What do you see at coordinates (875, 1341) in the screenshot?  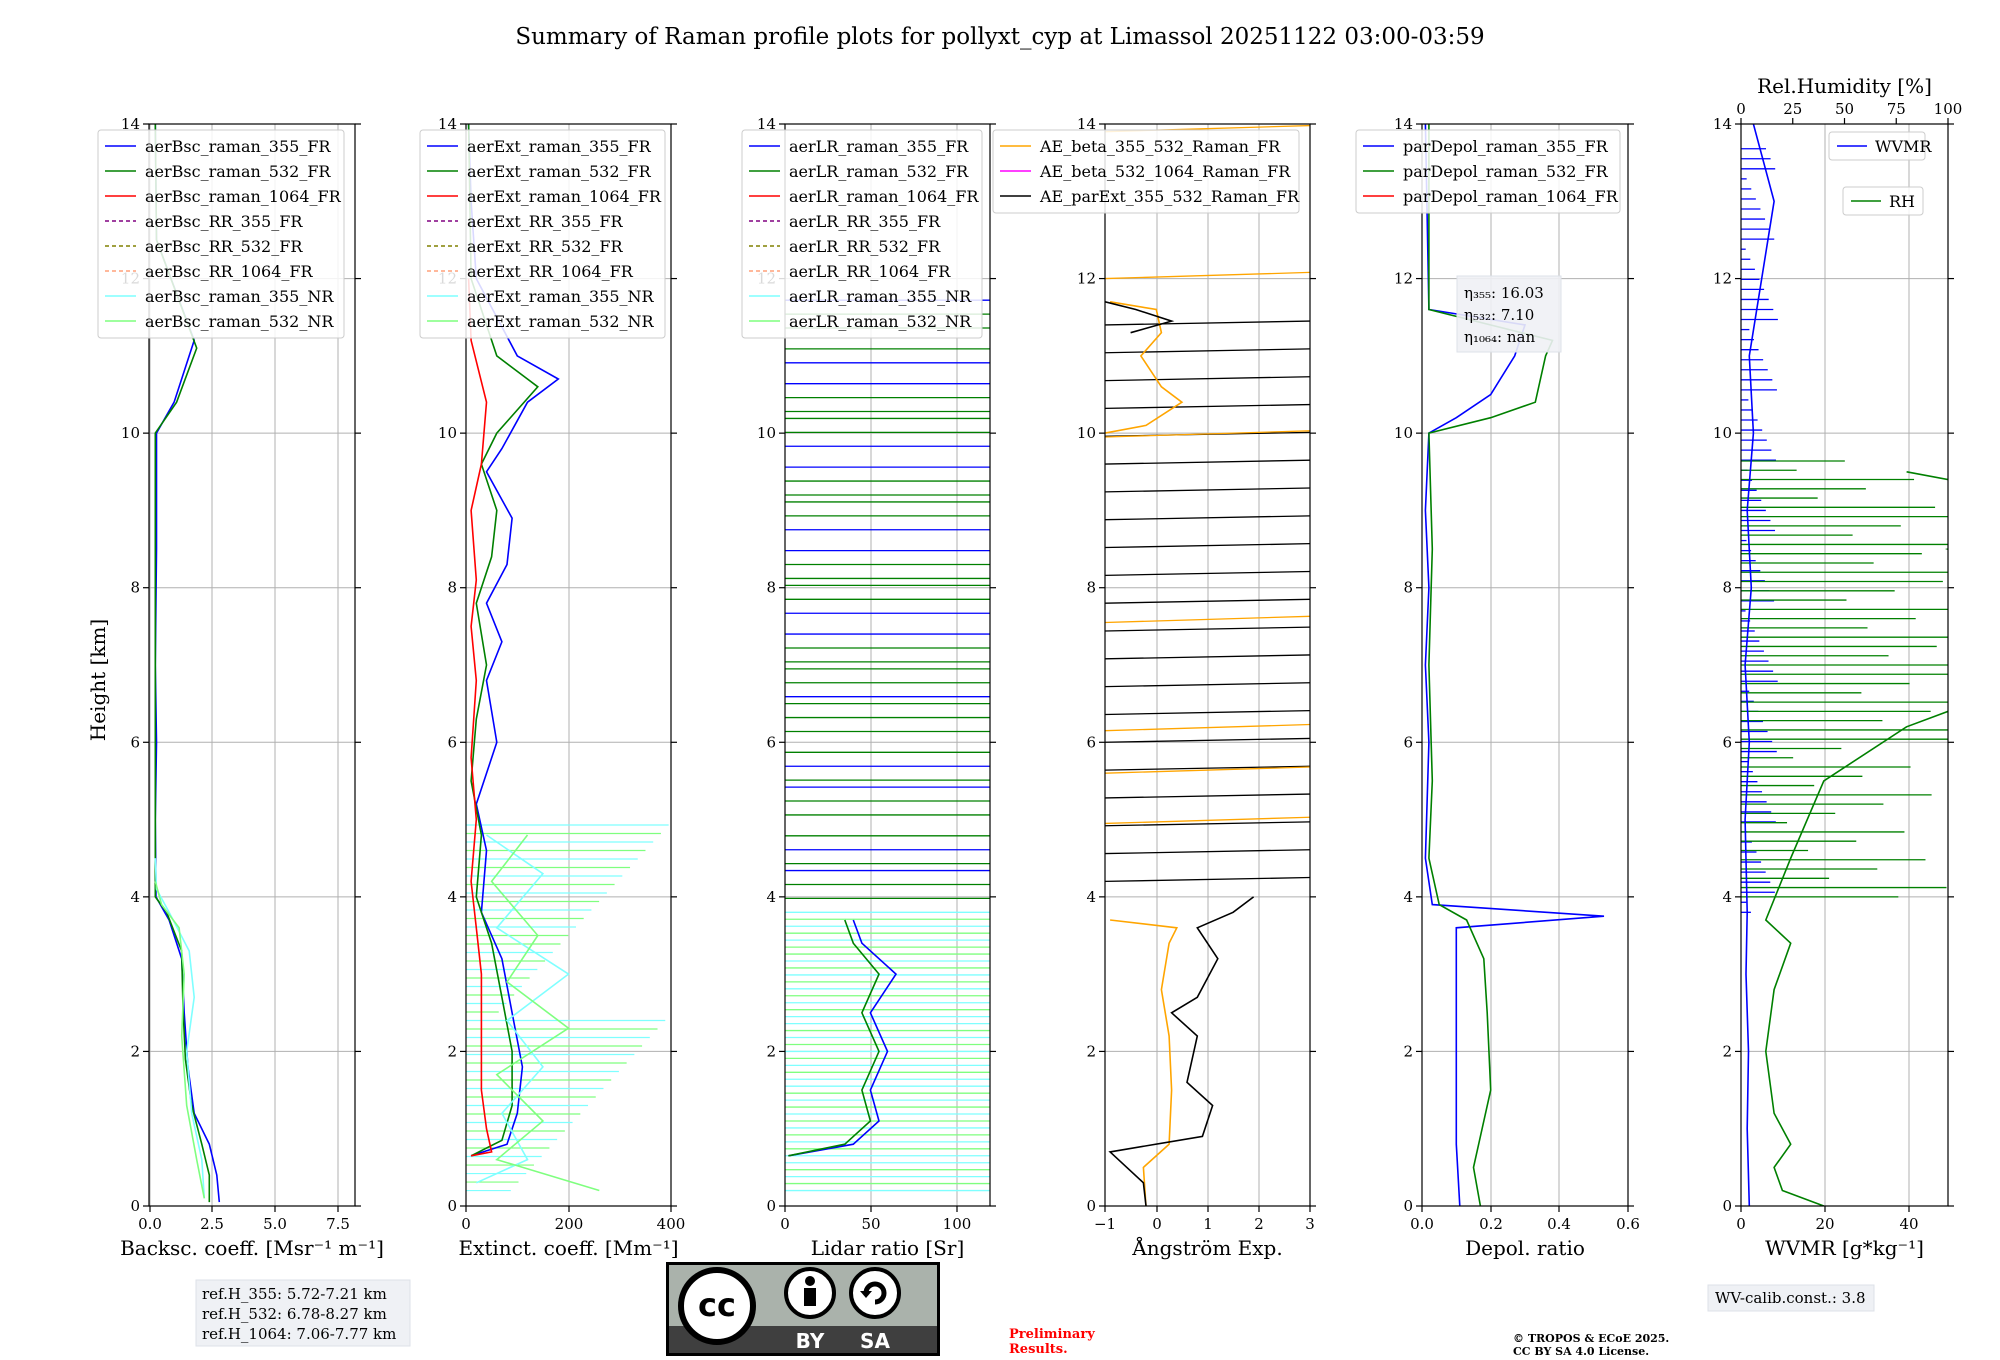 I see `sa-text: SA` at bounding box center [875, 1341].